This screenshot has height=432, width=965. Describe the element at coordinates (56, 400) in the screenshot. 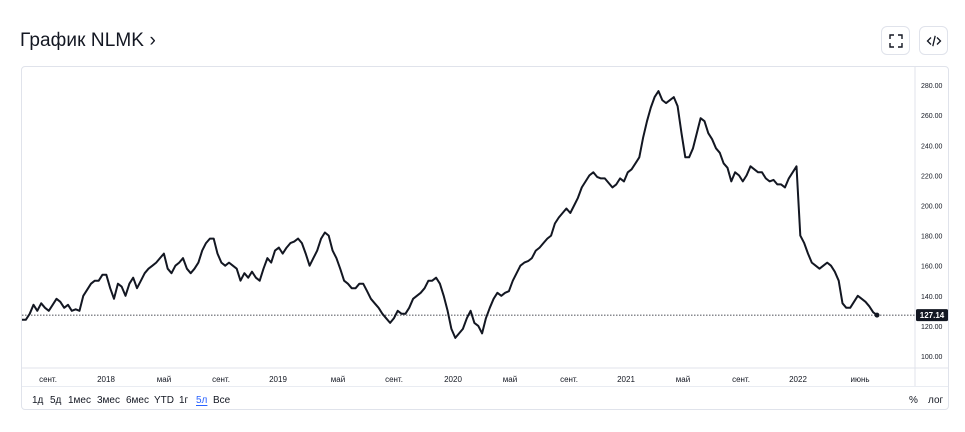

I see `timeframe-5d: 5д` at that location.